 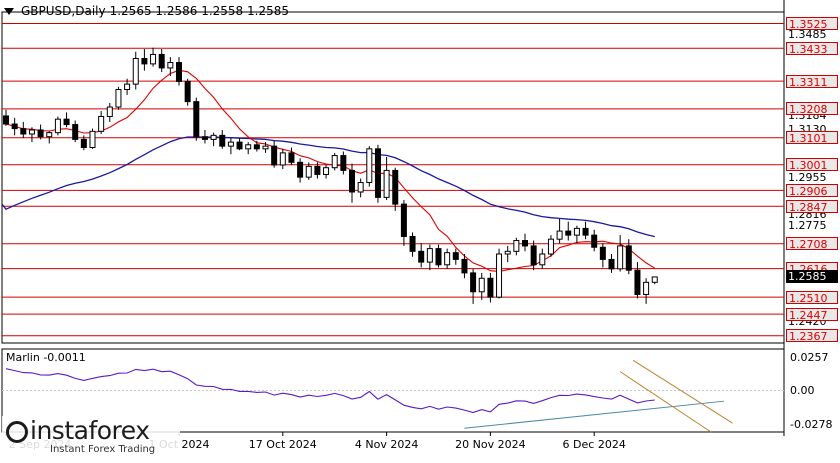 What do you see at coordinates (812, 48) in the screenshot?
I see `level-price-label: 1.3433` at bounding box center [812, 48].